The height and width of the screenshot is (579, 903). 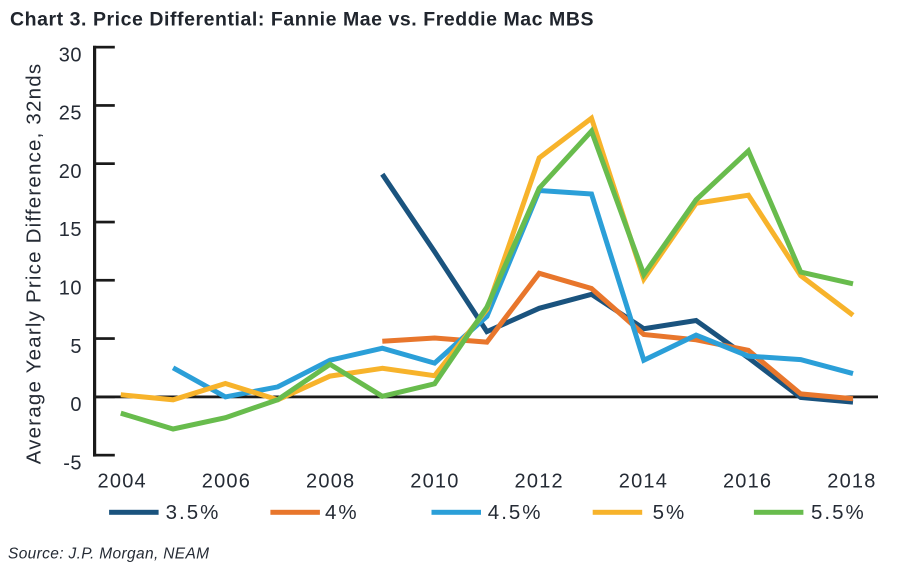 I want to click on svg-text: 5.5%, so click(x=838, y=512).